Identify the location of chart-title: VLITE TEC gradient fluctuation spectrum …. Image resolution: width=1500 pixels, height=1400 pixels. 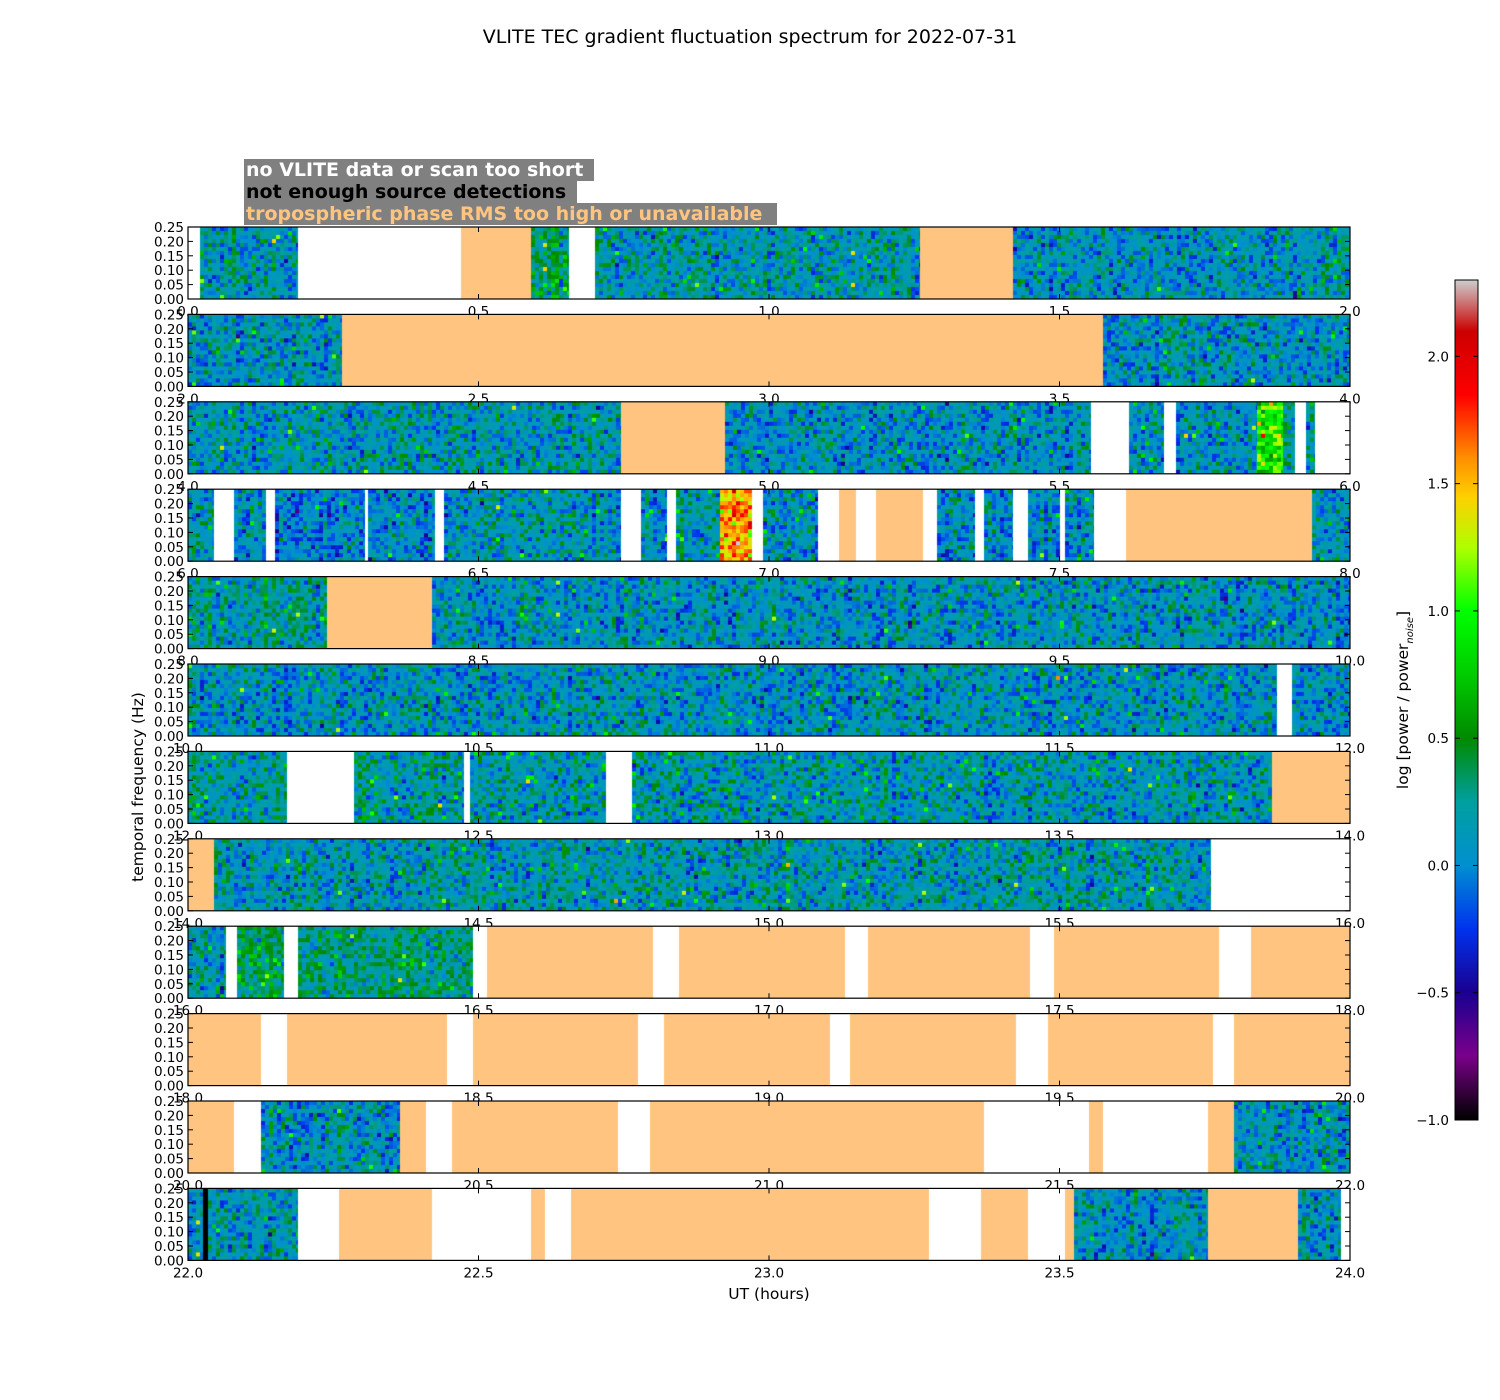
(750, 37).